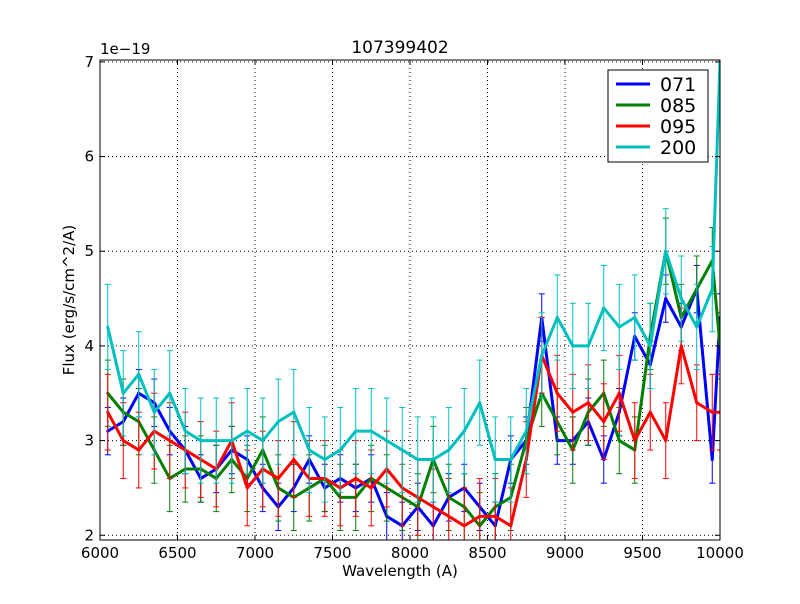 The image size is (800, 604). What do you see at coordinates (89, 251) in the screenshot?
I see `y-tick-label: 5` at bounding box center [89, 251].